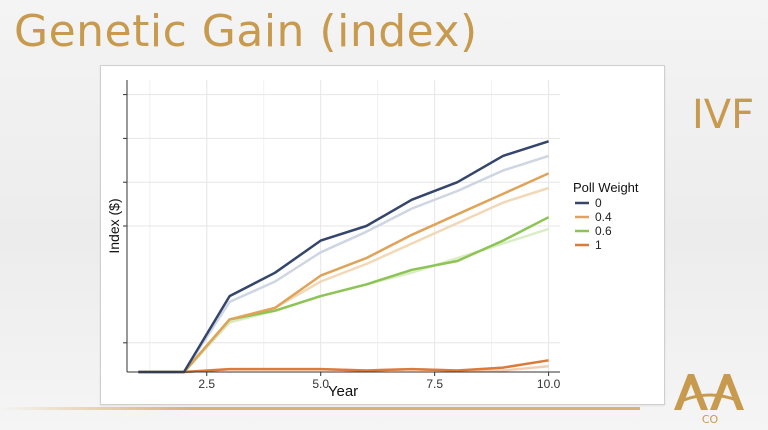 Image resolution: width=768 pixels, height=430 pixels. Describe the element at coordinates (549, 384) in the screenshot. I see `x-tick-label-3: 10.0` at that location.